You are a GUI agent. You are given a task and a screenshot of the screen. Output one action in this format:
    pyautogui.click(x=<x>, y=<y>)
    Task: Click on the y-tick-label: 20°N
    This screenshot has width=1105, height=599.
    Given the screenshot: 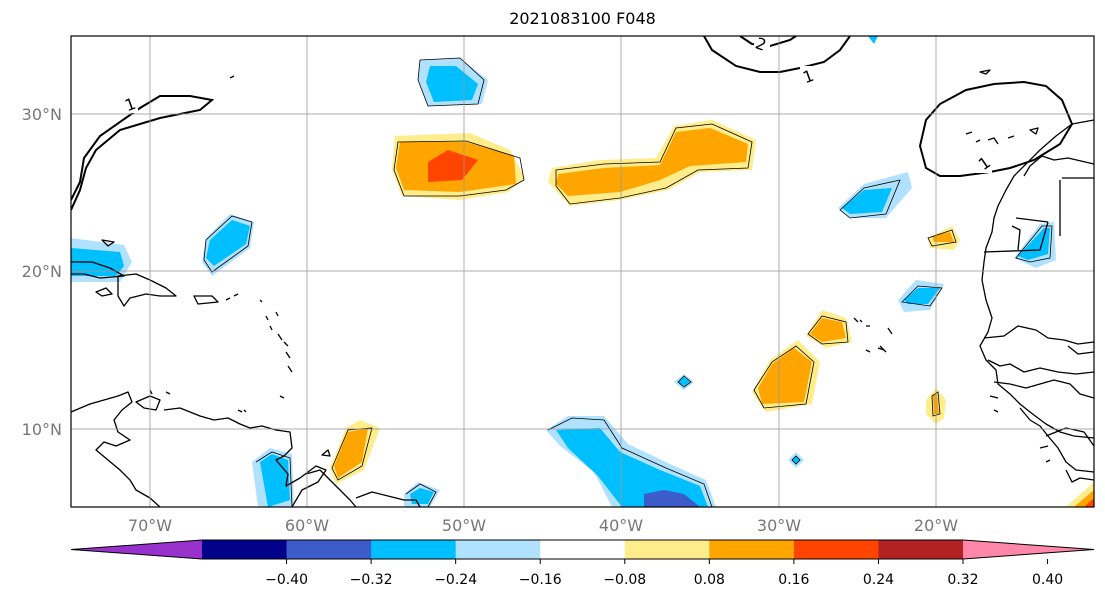 What is the action you would take?
    pyautogui.click(x=42, y=271)
    